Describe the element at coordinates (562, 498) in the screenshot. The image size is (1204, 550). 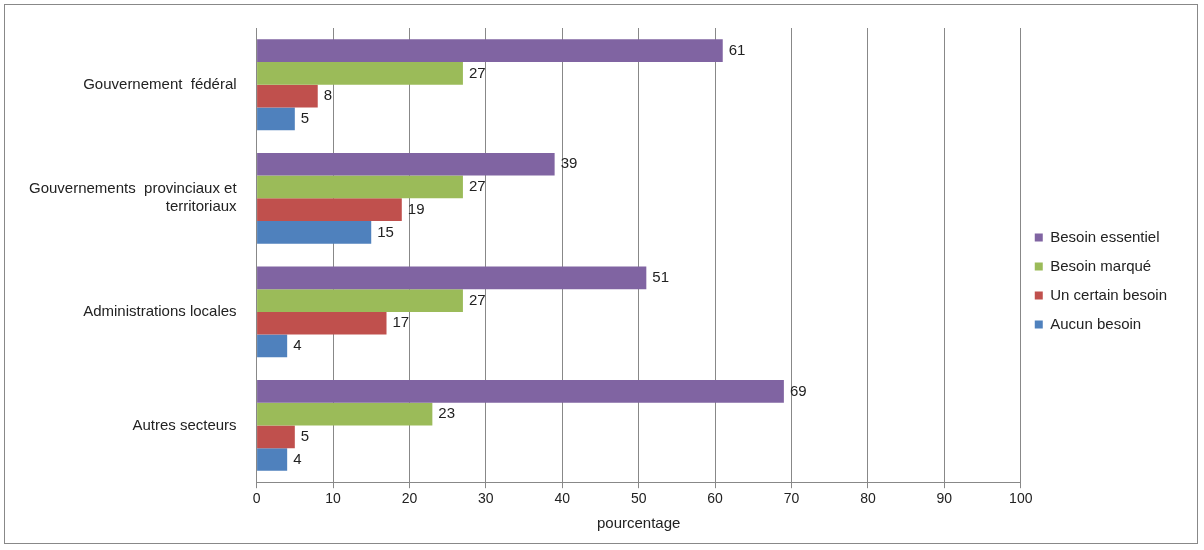
I see `x-tick-label: 40` at that location.